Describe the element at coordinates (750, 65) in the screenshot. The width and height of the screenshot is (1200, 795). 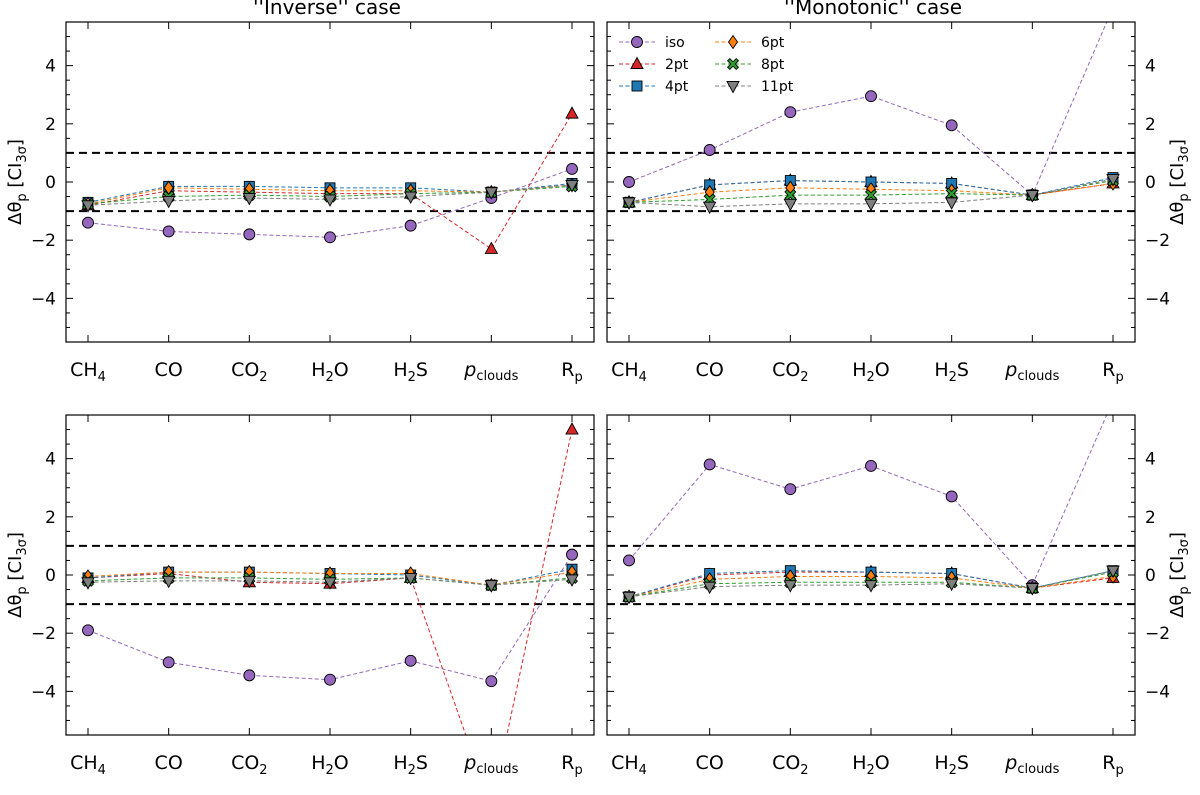
I see `legend-item-8pt: 8pt` at that location.